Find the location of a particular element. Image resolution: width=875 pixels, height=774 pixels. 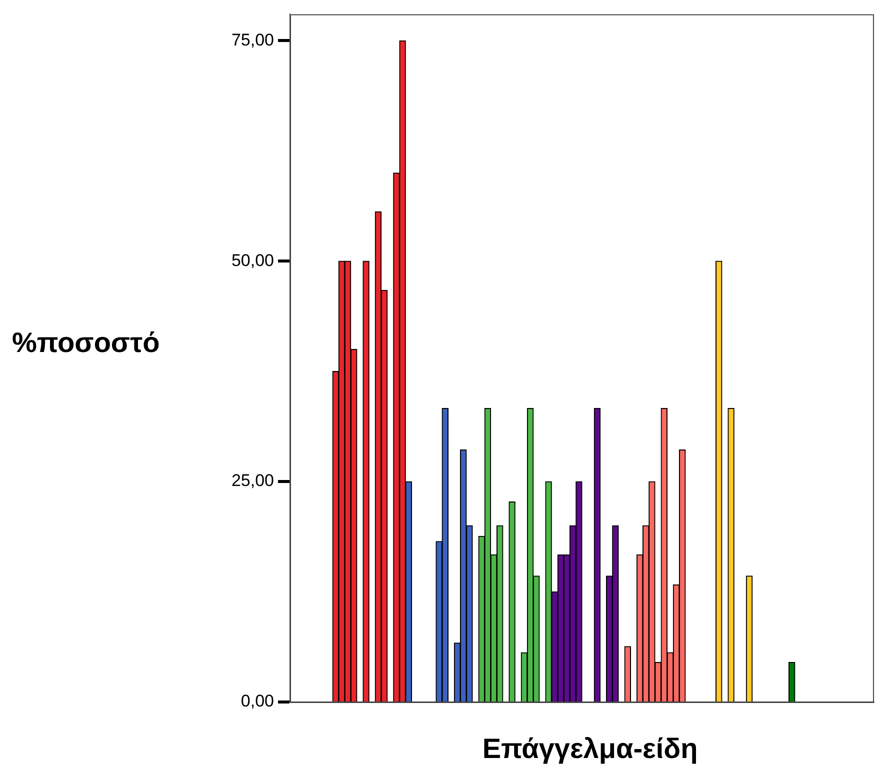

y-tick-label: 50,00 is located at coordinates (252, 260).